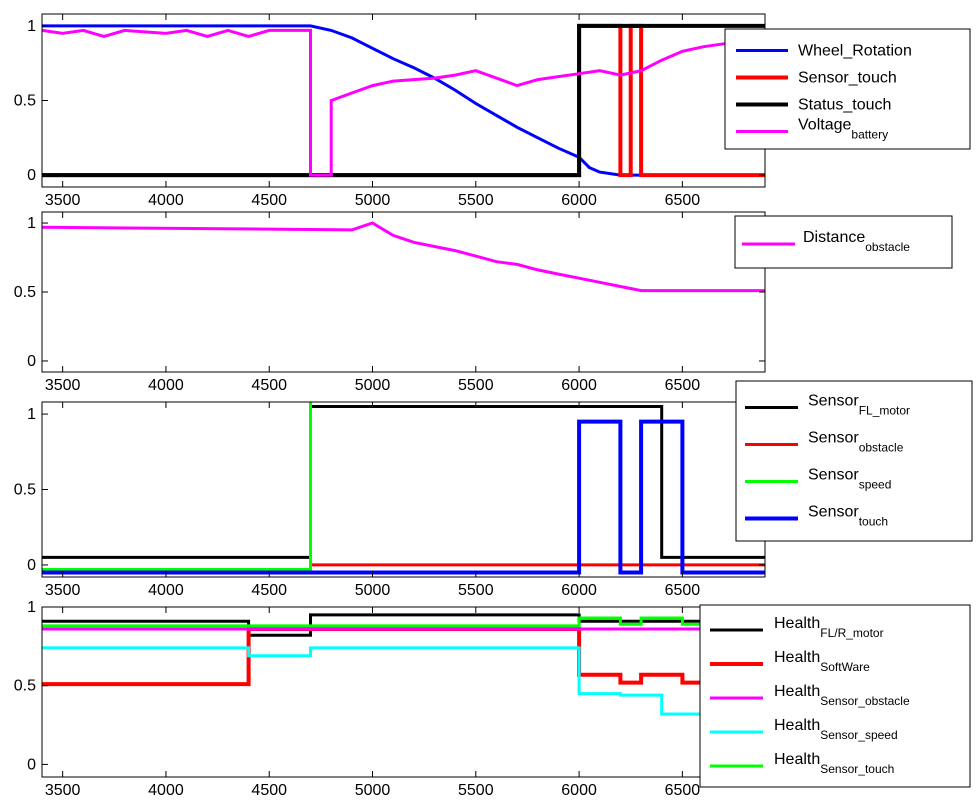 This screenshot has height=811, width=977. What do you see at coordinates (859, 405) in the screenshot?
I see `legend-label: SensorFL_motor` at bounding box center [859, 405].